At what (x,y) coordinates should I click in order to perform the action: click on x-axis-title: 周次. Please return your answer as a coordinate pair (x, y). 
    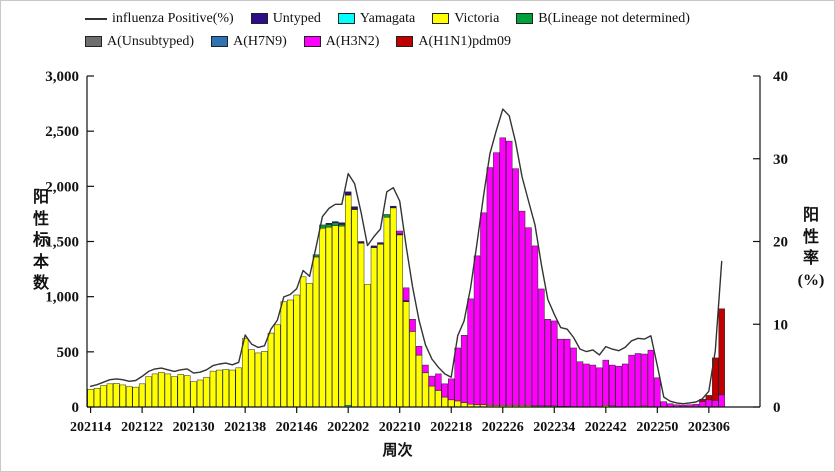
    Looking at the image, I should click on (397, 451).